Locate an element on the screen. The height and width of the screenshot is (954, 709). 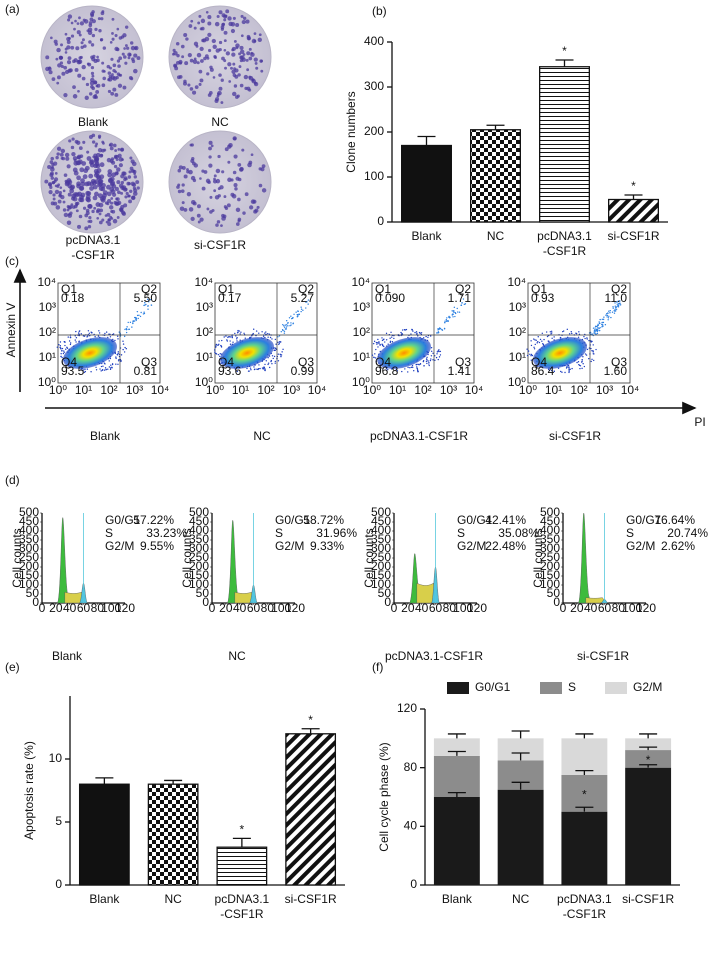
x-tick-label: 100 is located at coordinates (463, 608).